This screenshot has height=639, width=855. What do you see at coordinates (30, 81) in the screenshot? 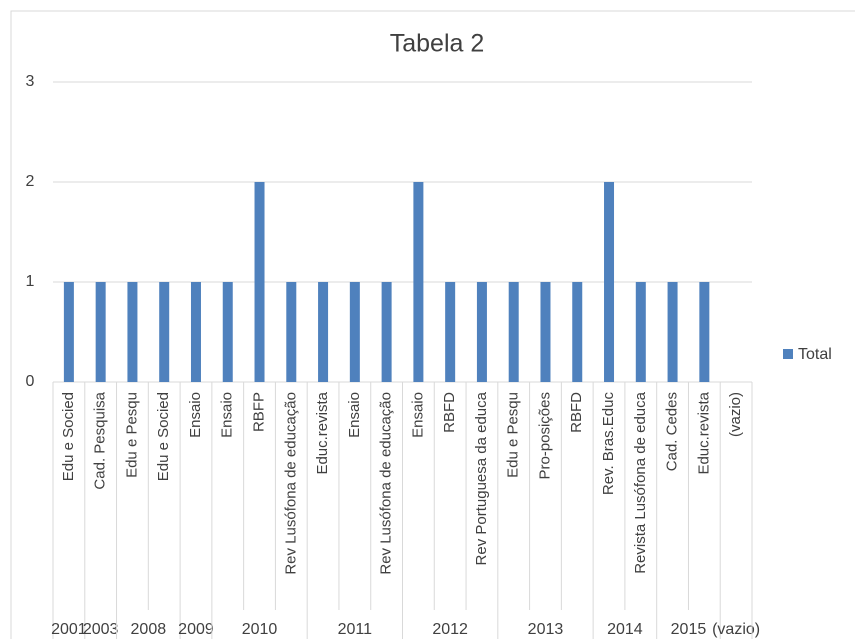
I see `y-tick-label: 3` at bounding box center [30, 81].